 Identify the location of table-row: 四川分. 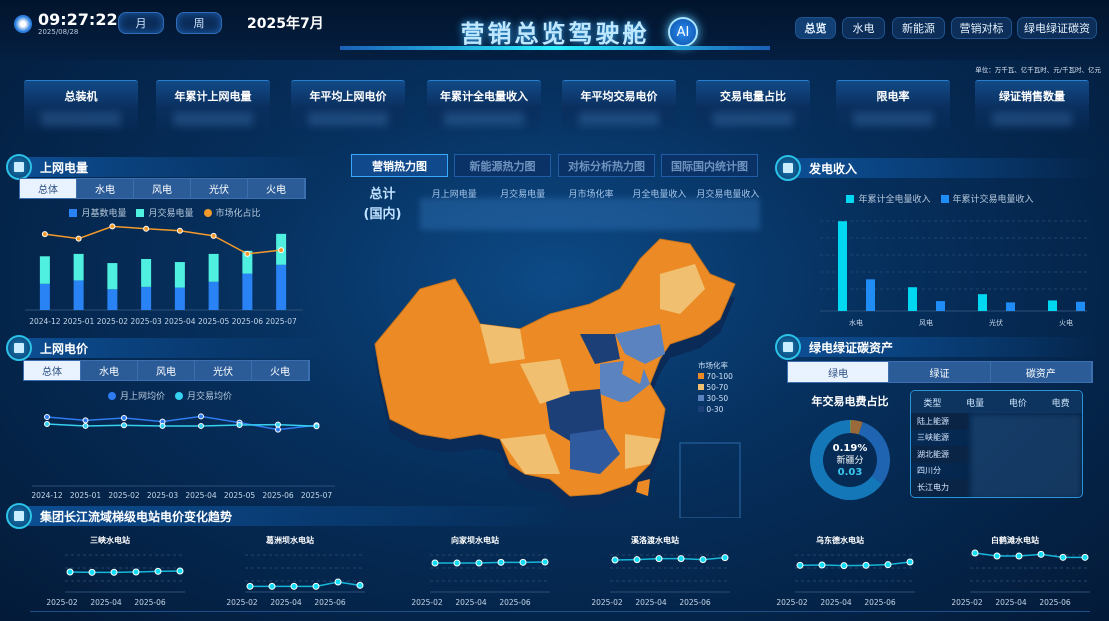
(929, 471).